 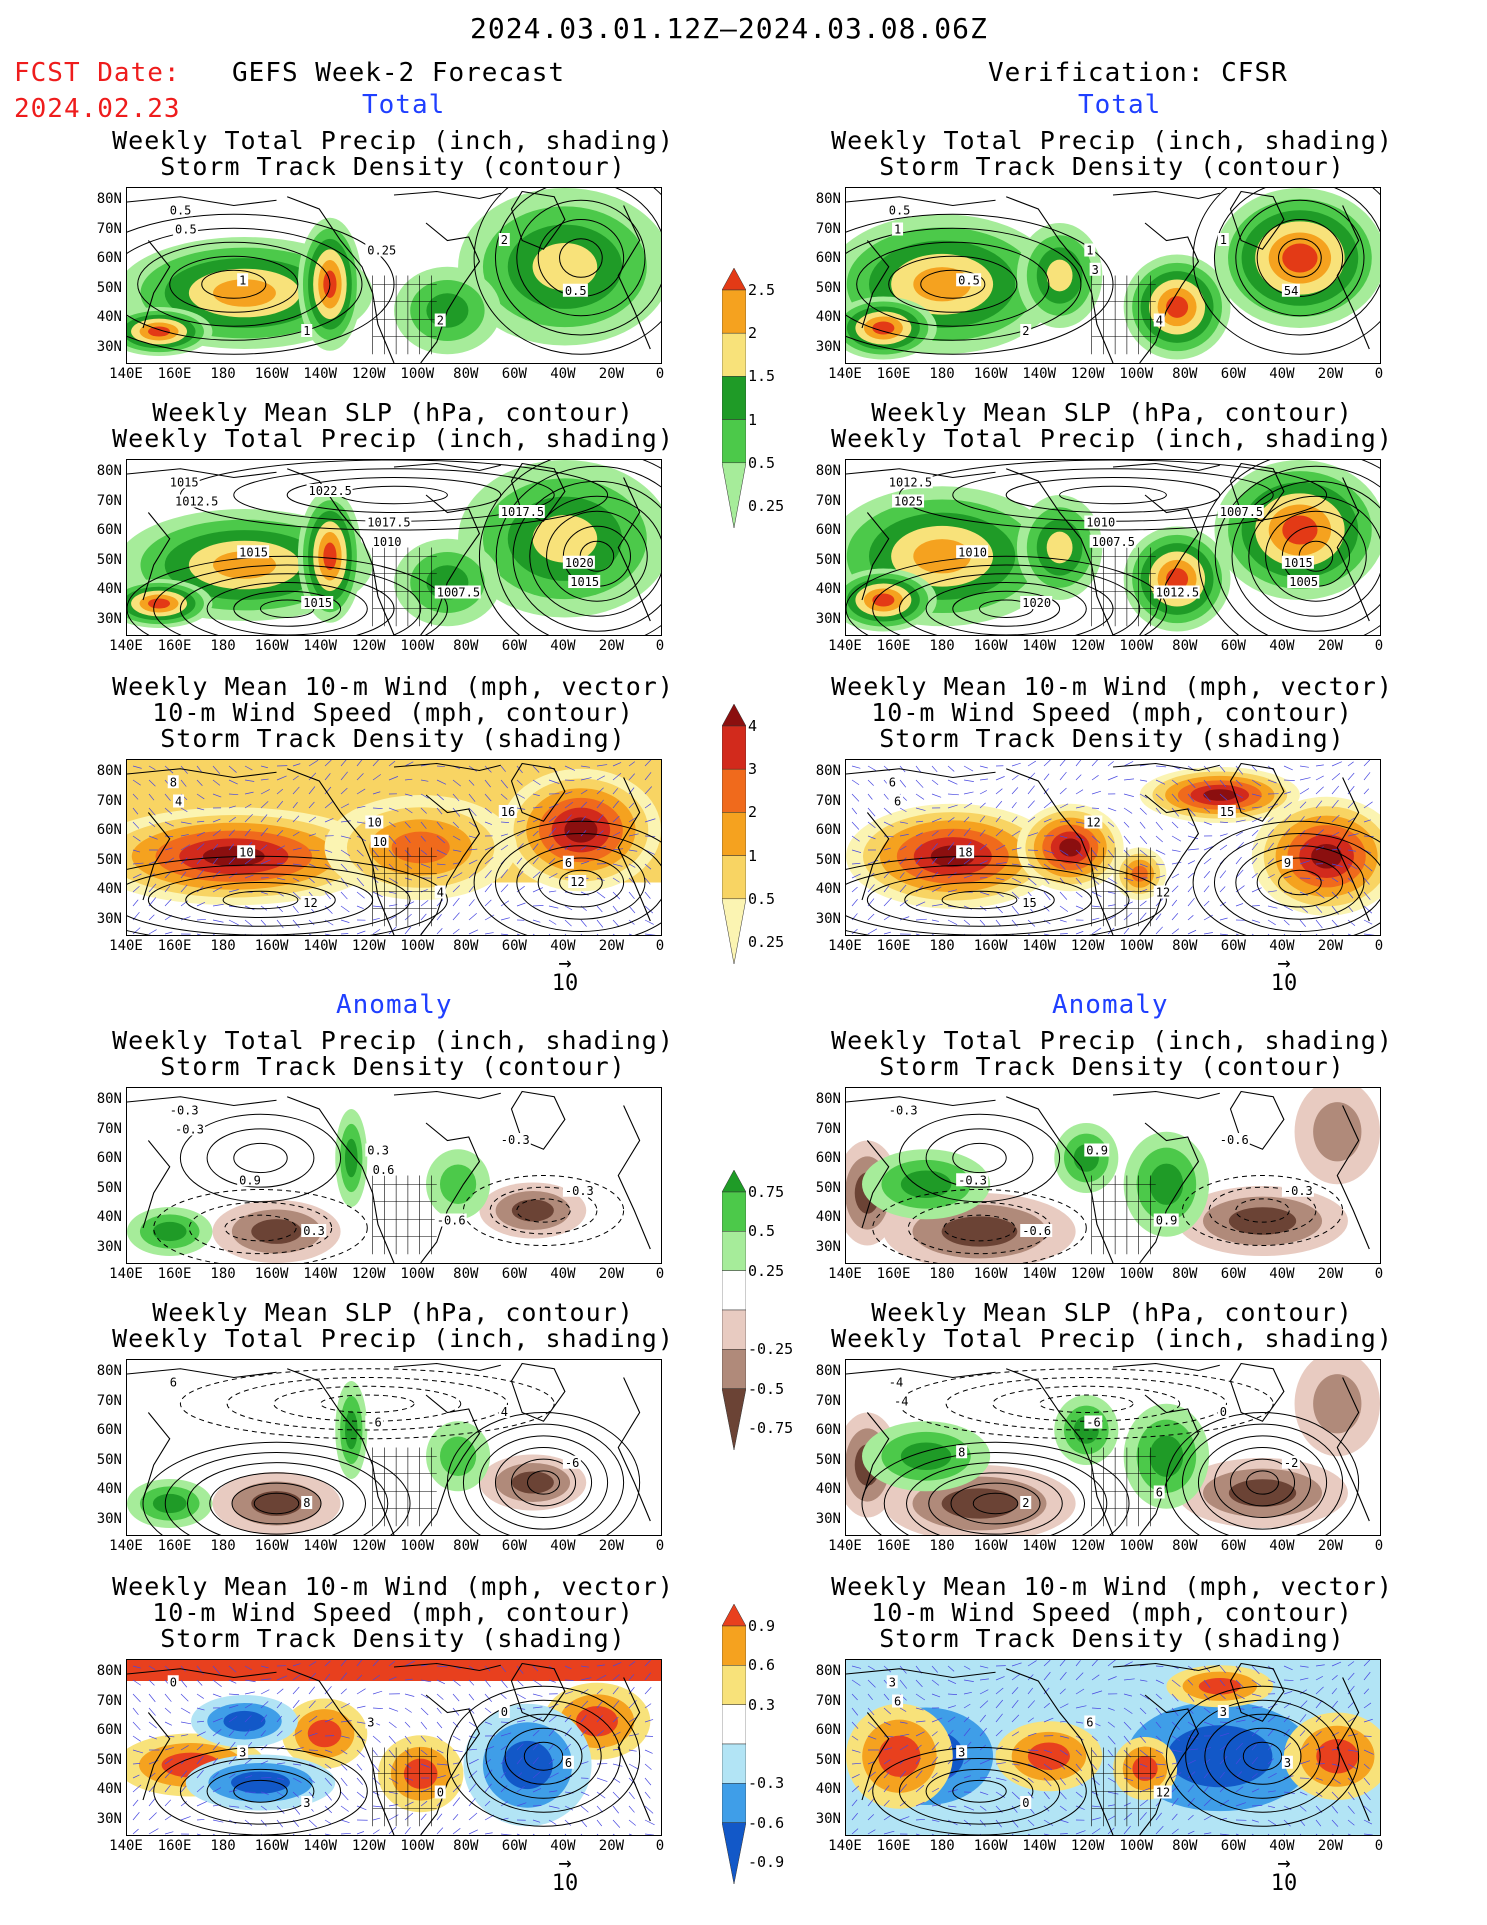 What do you see at coordinates (1112, 1638) in the screenshot?
I see `panel-title-line: Storm Track Density (shading)` at bounding box center [1112, 1638].